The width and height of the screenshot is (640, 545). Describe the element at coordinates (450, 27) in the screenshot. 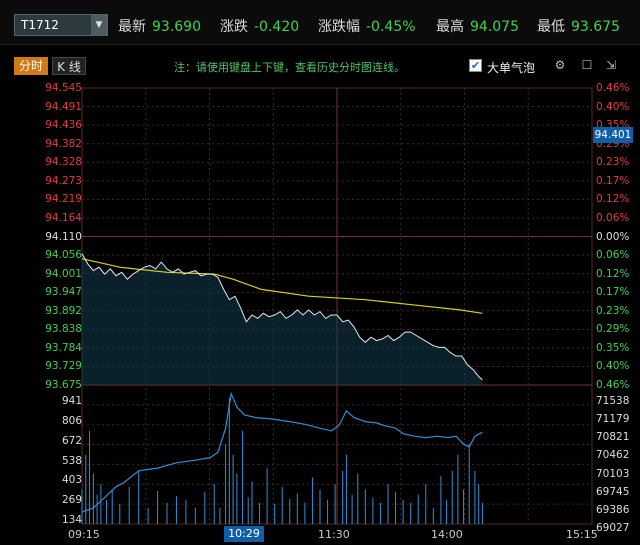

I see `stat-label: 最高` at that location.